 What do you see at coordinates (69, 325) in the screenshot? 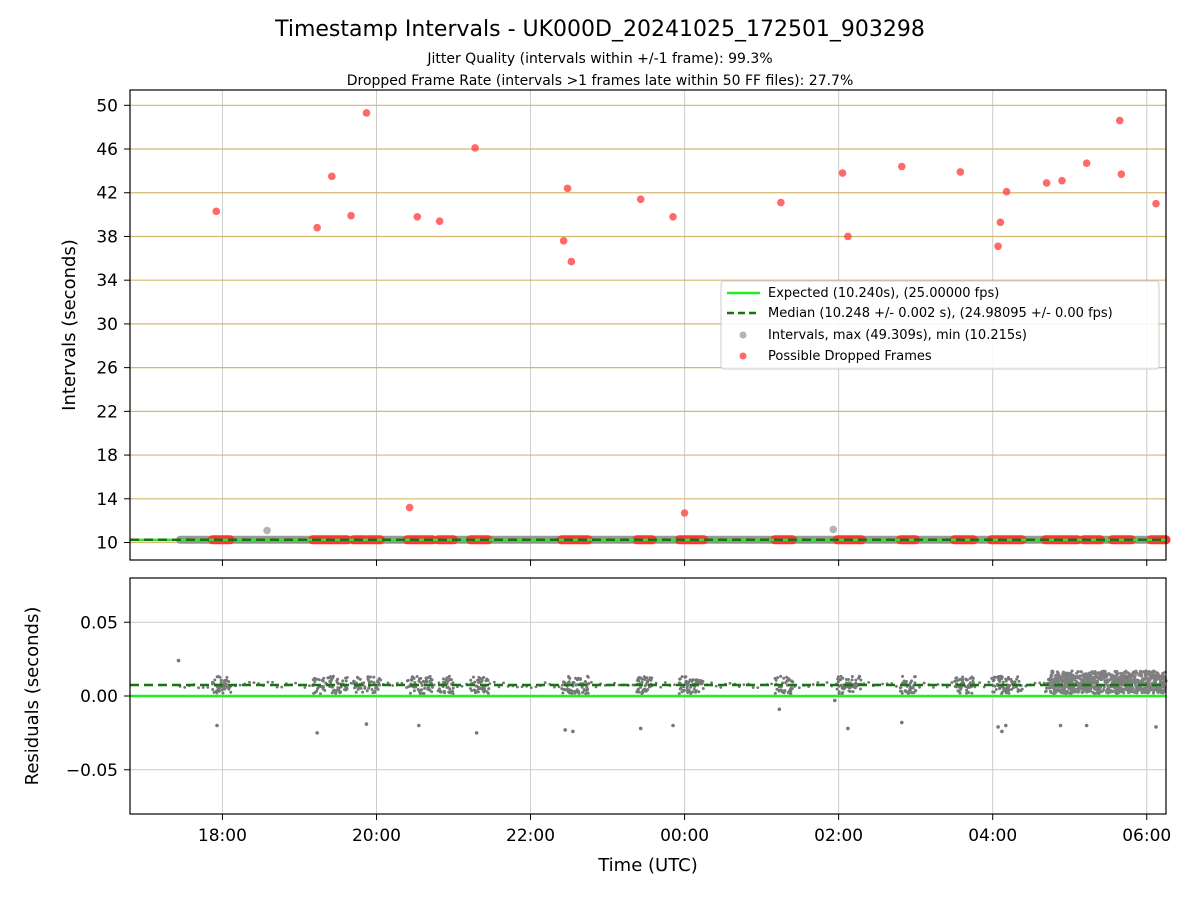
I see `intervals-y-axis-label: Intervals (seconds)` at bounding box center [69, 325].